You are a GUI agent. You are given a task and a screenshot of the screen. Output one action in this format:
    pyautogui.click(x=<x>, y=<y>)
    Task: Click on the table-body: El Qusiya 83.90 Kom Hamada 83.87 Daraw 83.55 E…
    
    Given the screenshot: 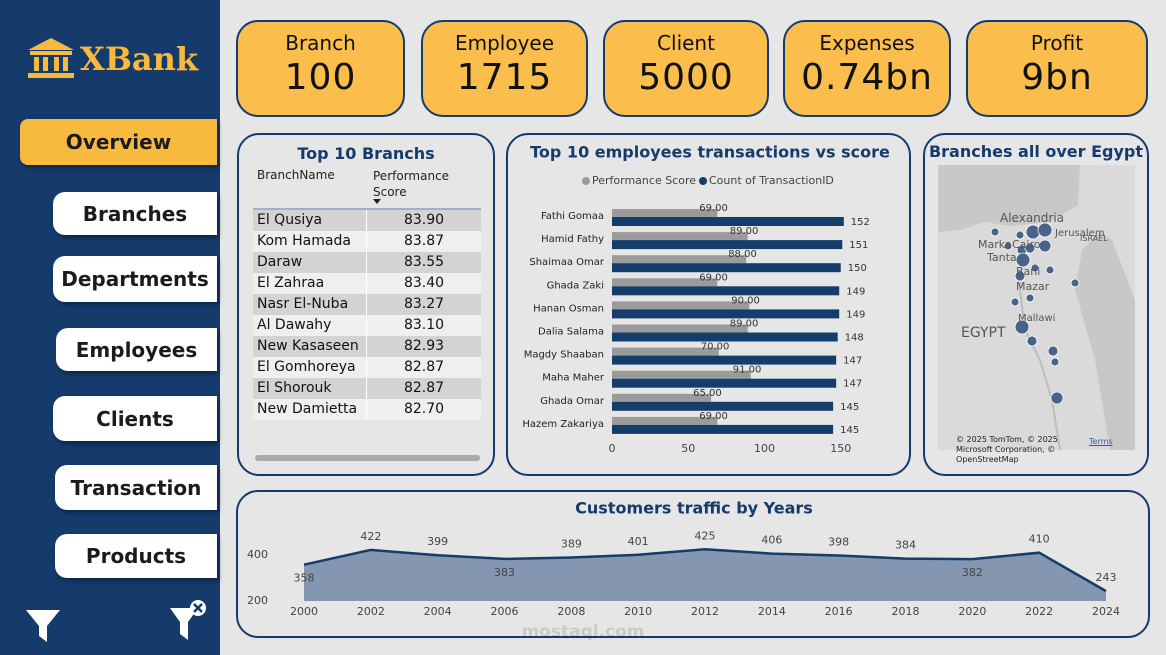 What is the action you would take?
    pyautogui.click(x=367, y=314)
    